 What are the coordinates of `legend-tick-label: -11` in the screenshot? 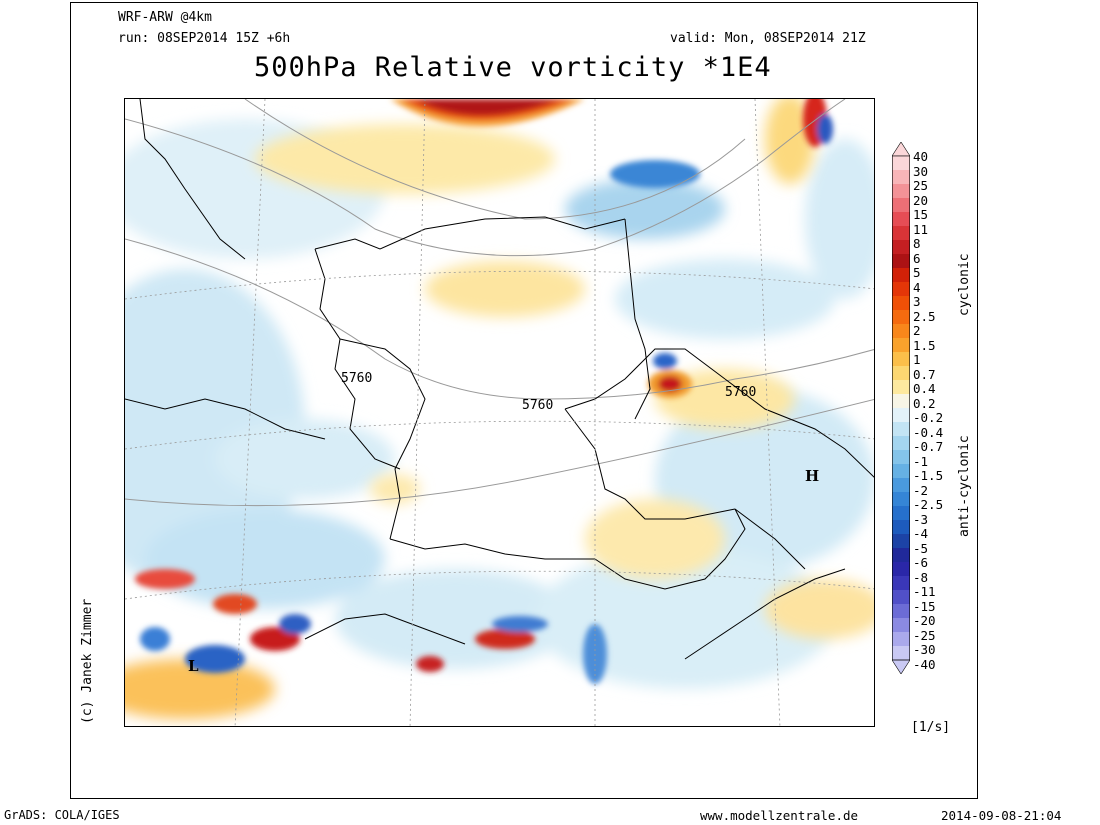 It's located at (924, 592).